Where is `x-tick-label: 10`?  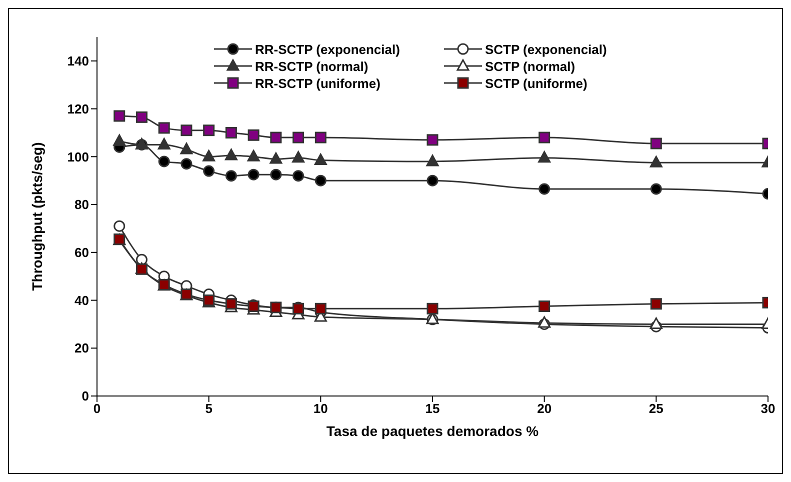
x-tick-label: 10 is located at coordinates (320, 408).